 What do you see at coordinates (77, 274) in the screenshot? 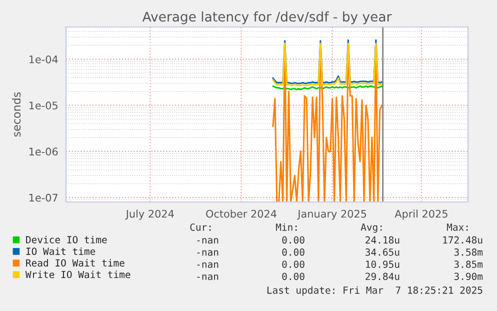
I see `legend-label: Write IO Wait time` at bounding box center [77, 274].